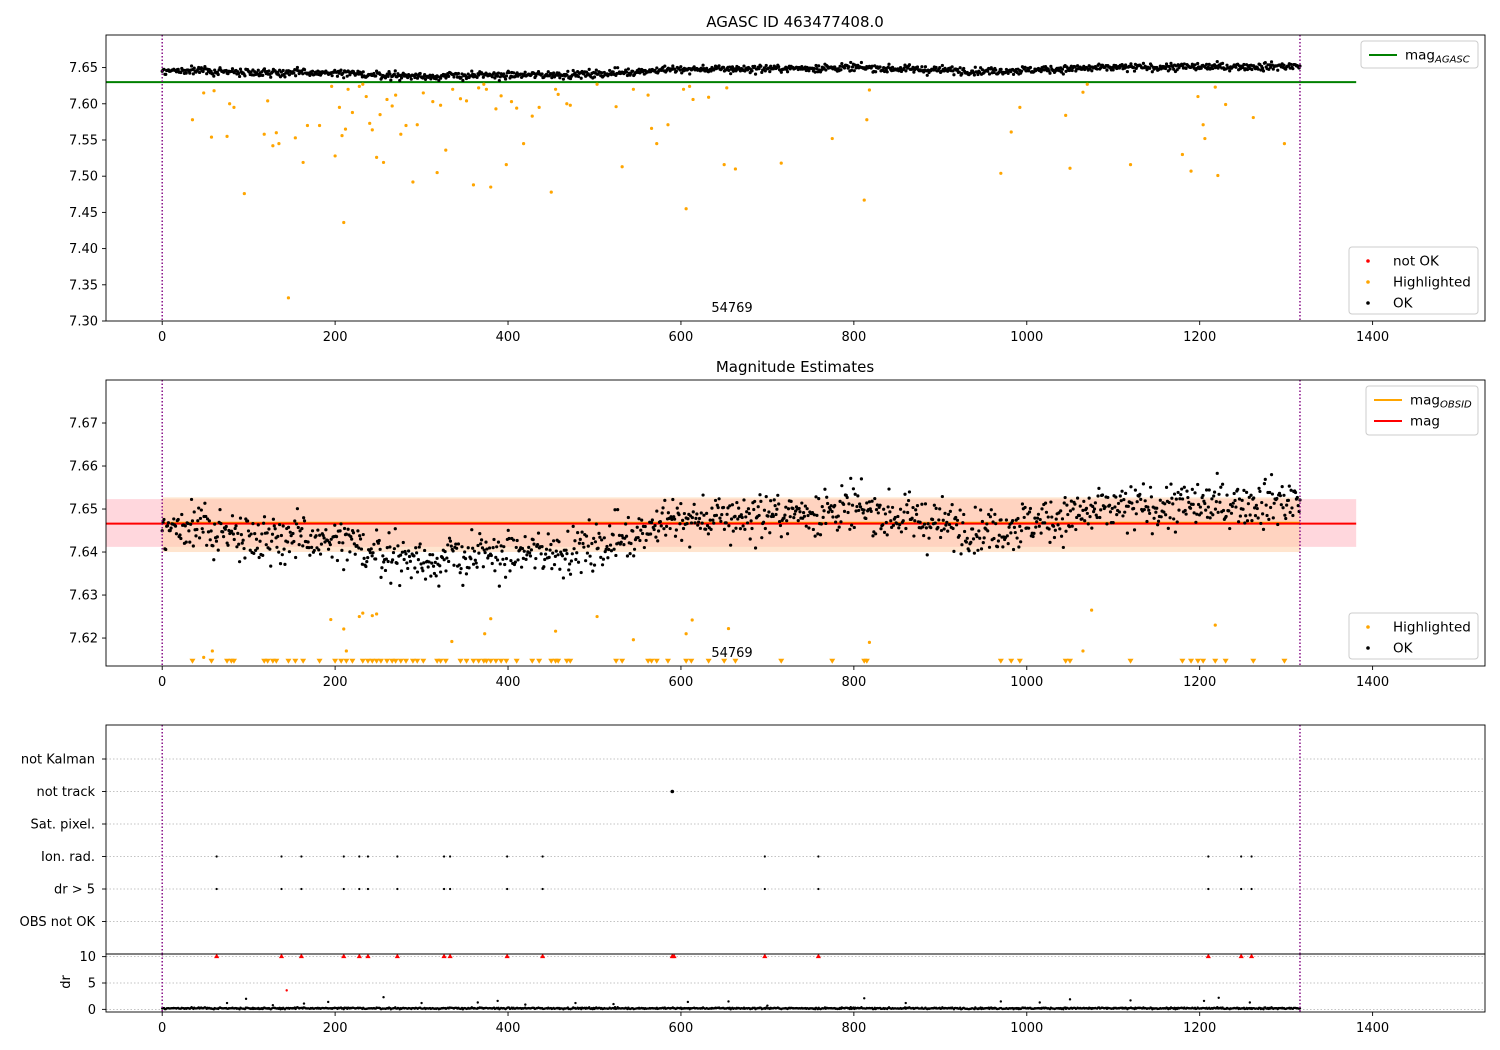  What do you see at coordinates (765, 956) in the screenshot?
I see `dr-point-clipped` at bounding box center [765, 956].